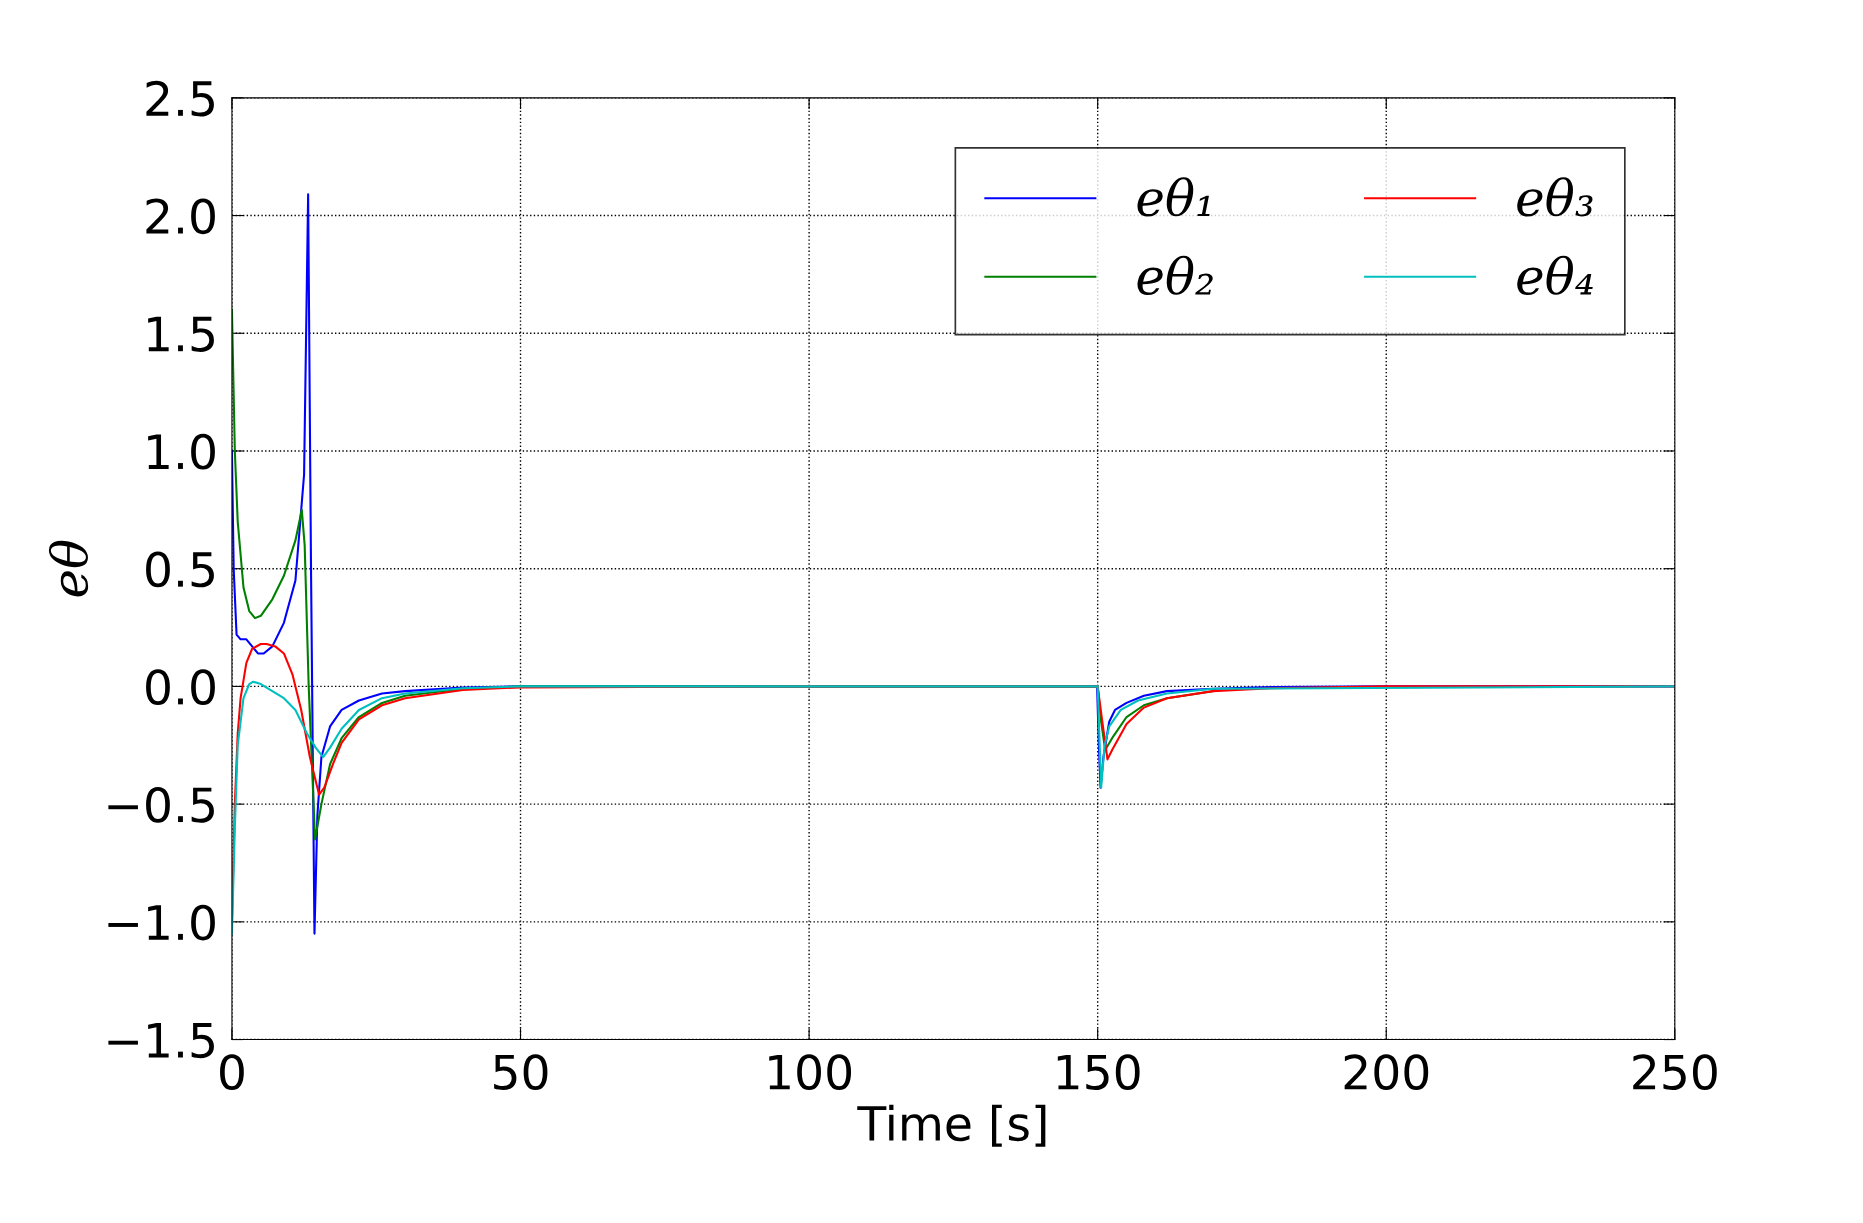 The image size is (1863, 1223). Describe the element at coordinates (181, 451) in the screenshot. I see `y-tick-label: 1.0` at that location.